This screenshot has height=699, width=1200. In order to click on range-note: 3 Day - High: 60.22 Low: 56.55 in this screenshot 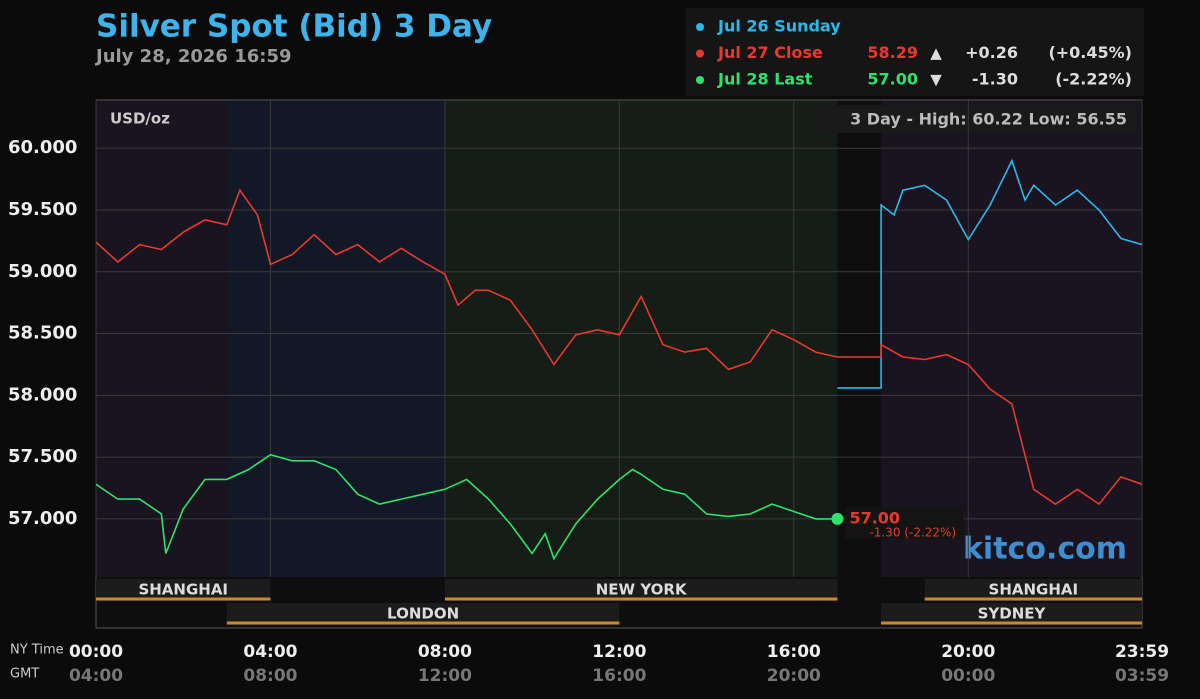, I will do `click(988, 119)`.